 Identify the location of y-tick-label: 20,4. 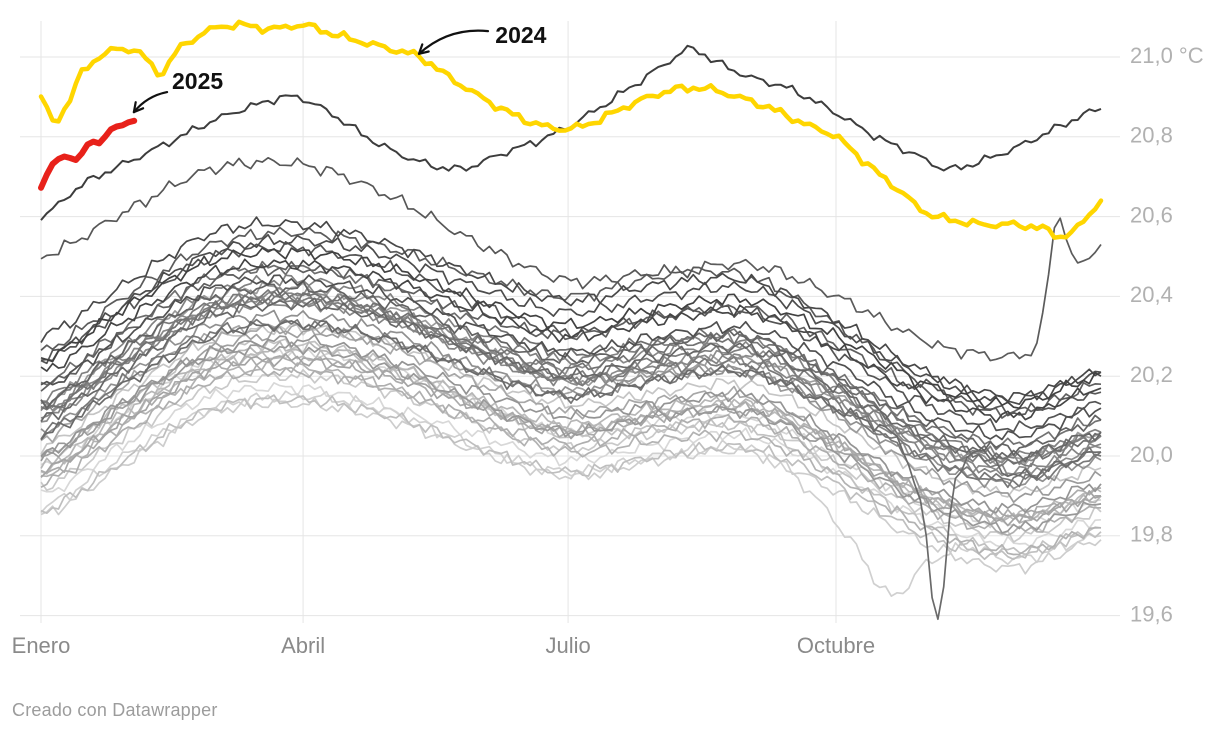
(1151, 294).